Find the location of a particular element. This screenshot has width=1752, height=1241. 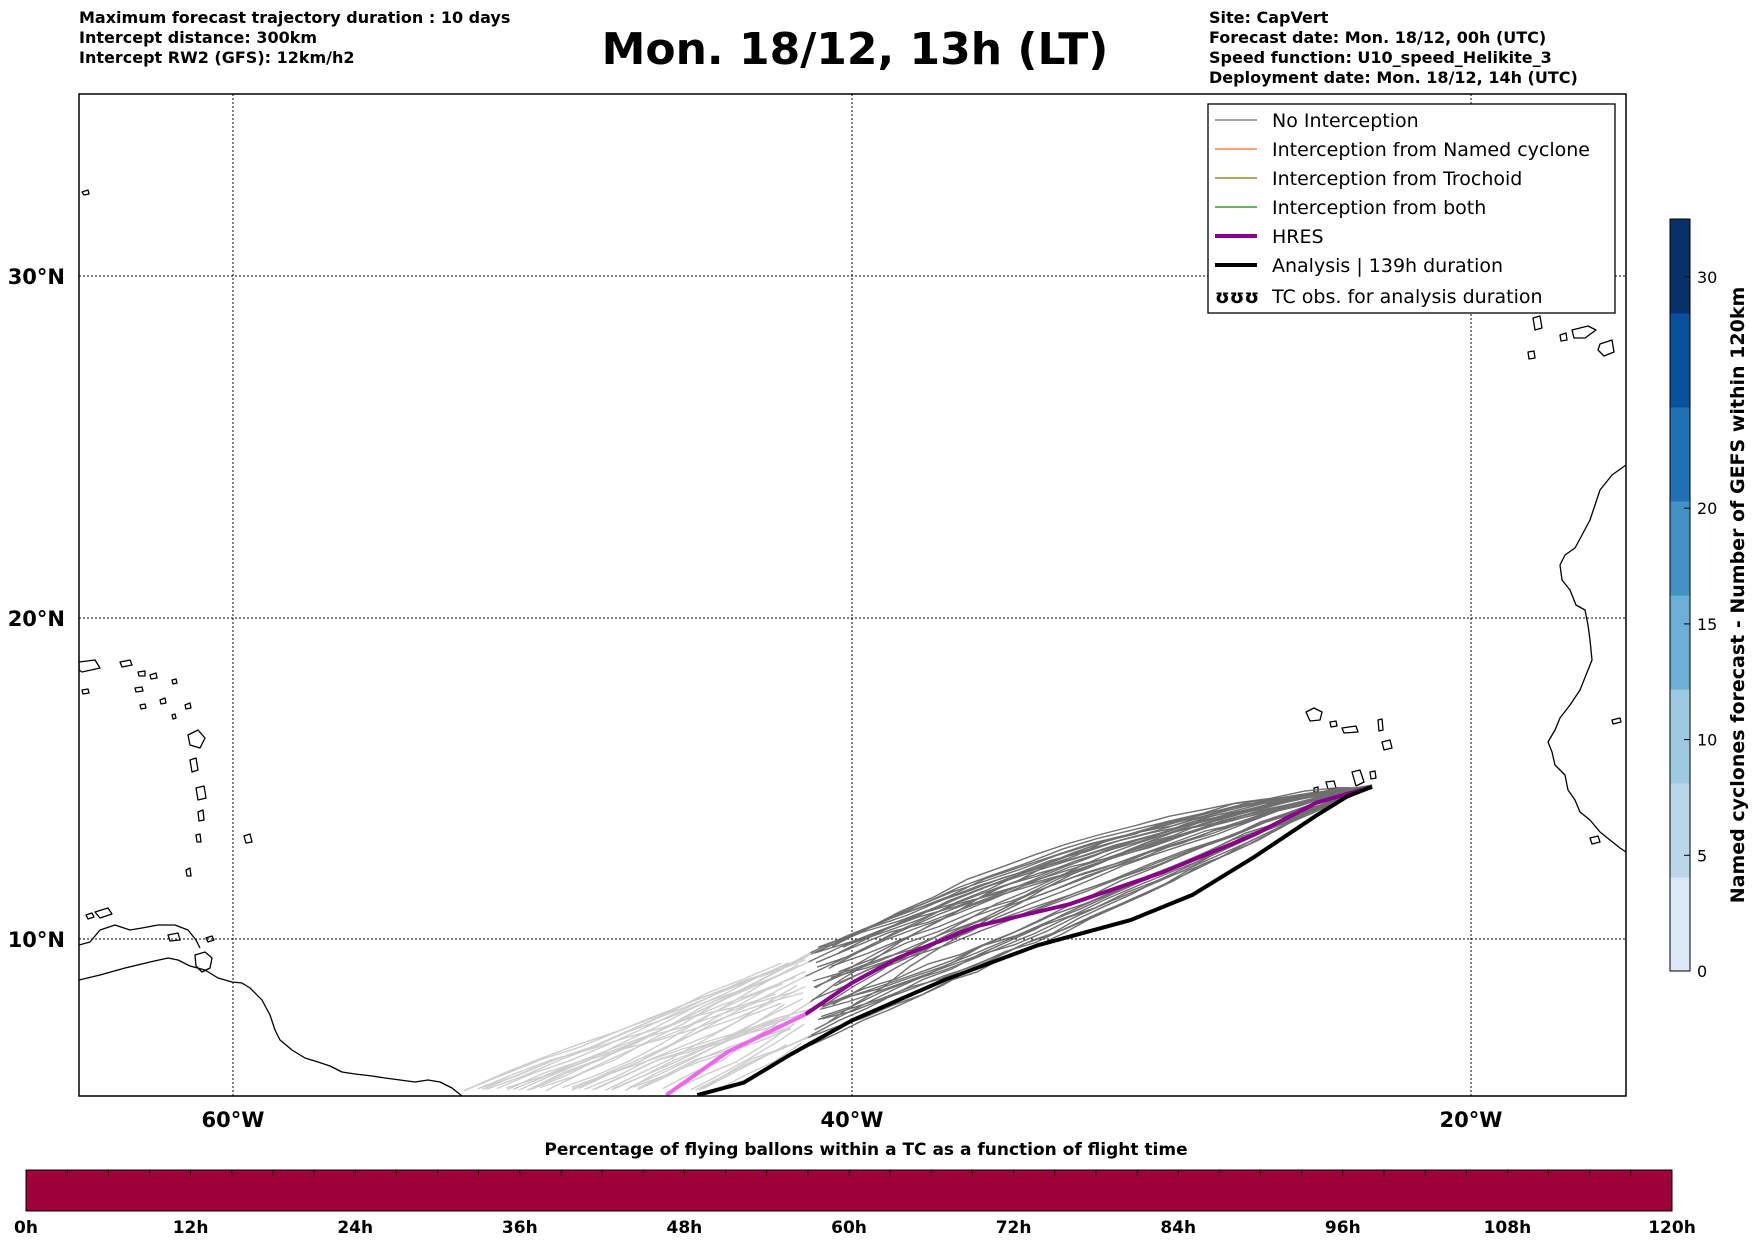

legend-item-analysis: Analysis | 139h duration is located at coordinates (1359, 266).